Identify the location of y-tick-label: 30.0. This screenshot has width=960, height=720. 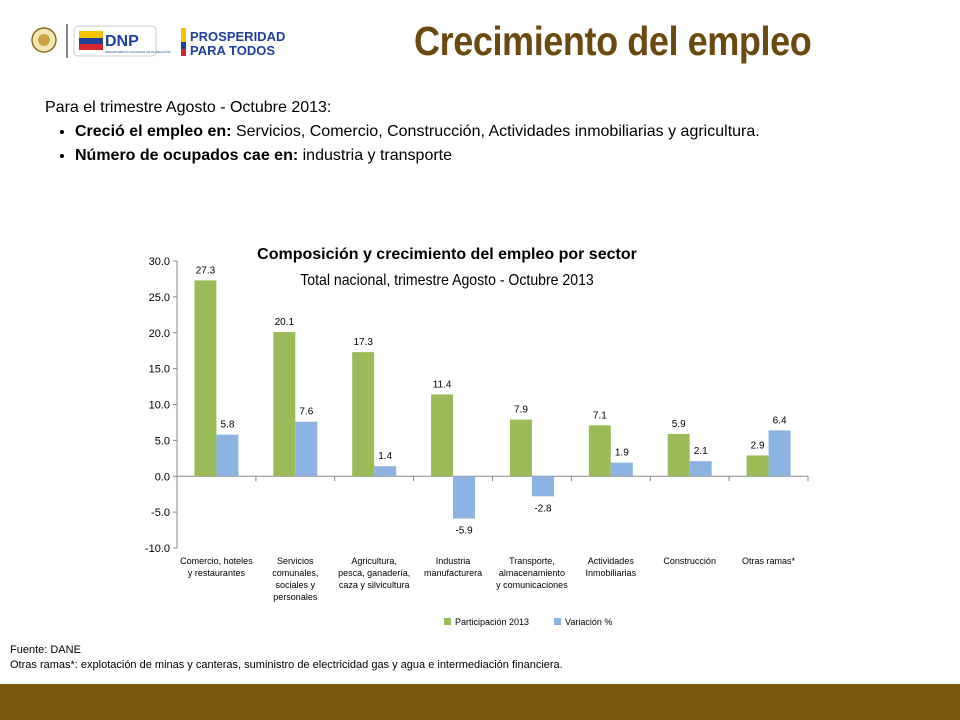
(159, 262).